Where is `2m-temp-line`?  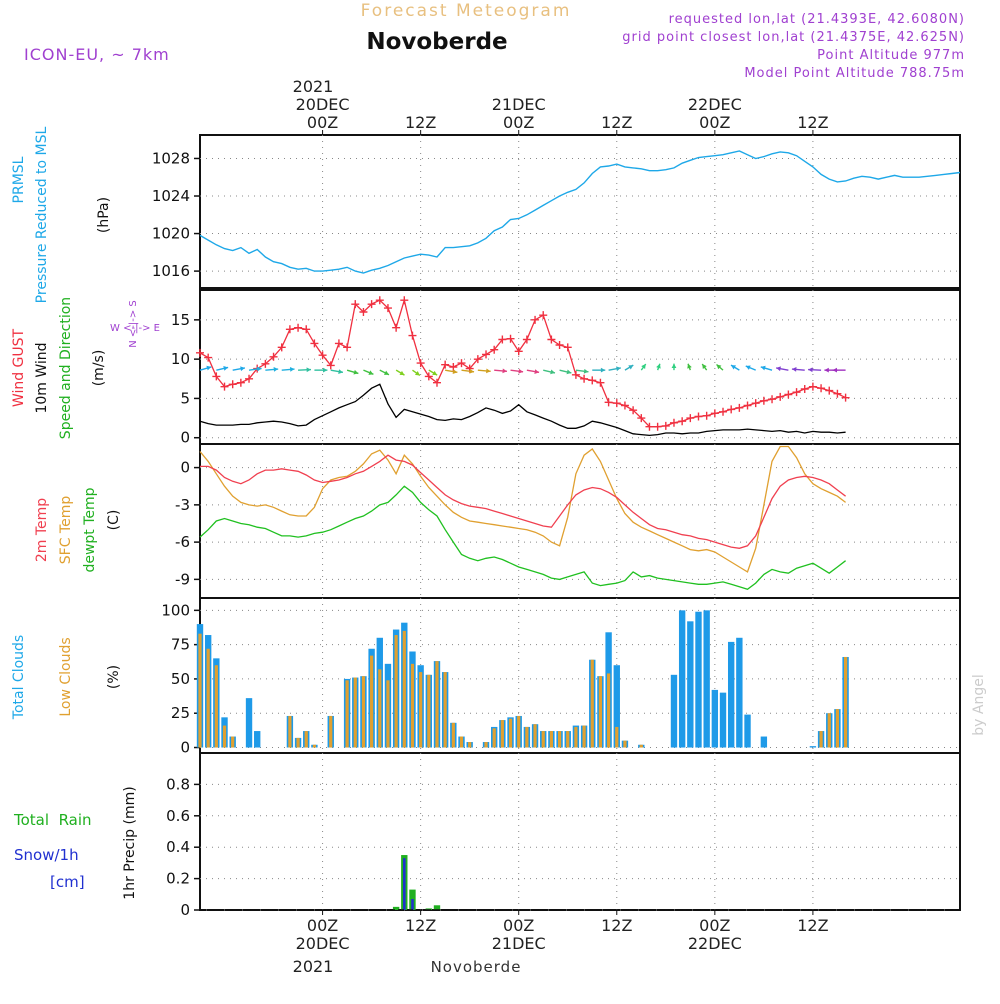 2m-temp-line is located at coordinates (523, 501).